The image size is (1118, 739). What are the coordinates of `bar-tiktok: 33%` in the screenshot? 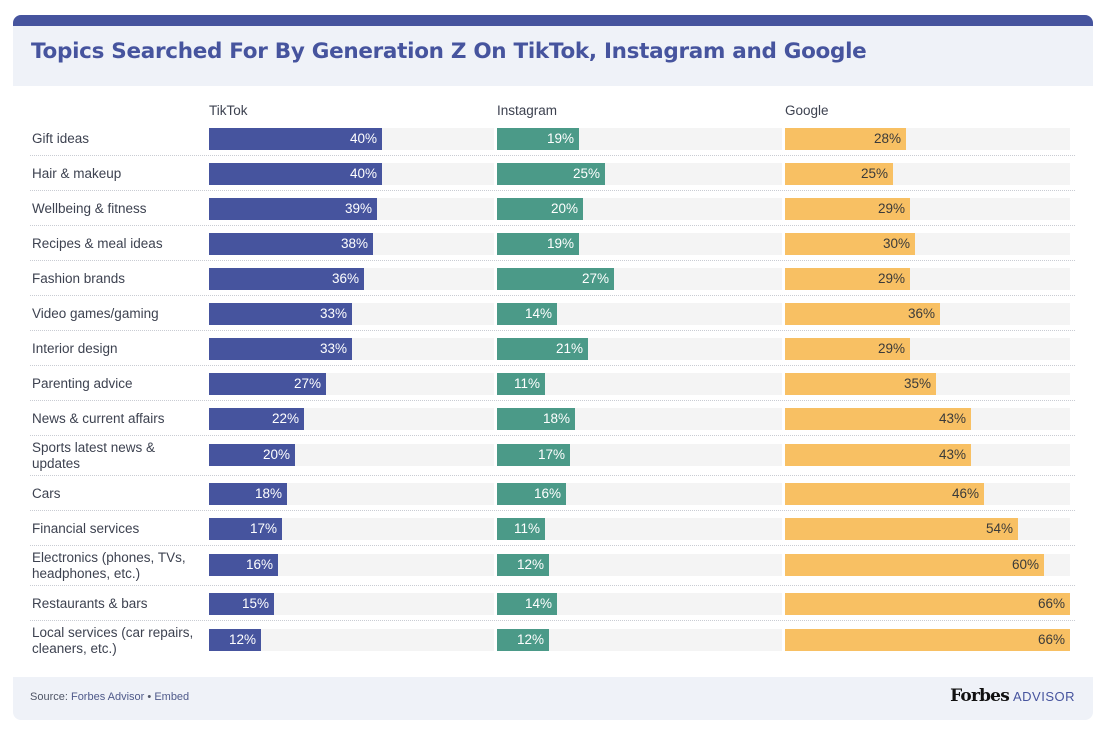 It's located at (280, 349).